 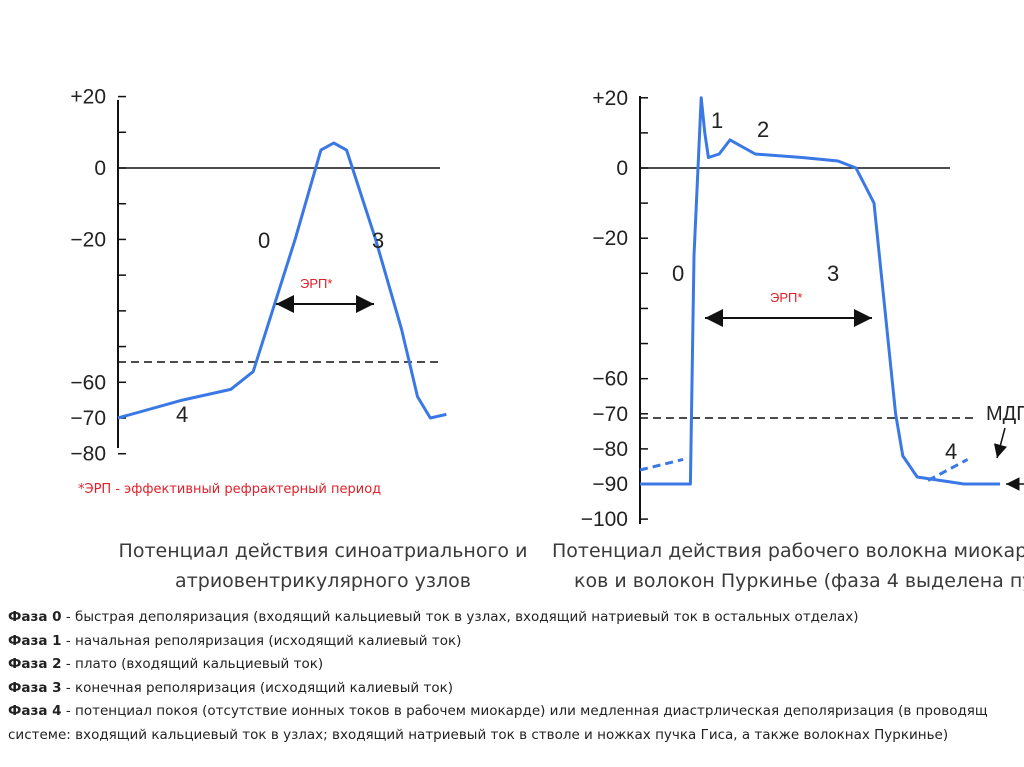 I want to click on erp-footnote: *ЭРП - эффективный рефрактерный период, so click(x=230, y=489).